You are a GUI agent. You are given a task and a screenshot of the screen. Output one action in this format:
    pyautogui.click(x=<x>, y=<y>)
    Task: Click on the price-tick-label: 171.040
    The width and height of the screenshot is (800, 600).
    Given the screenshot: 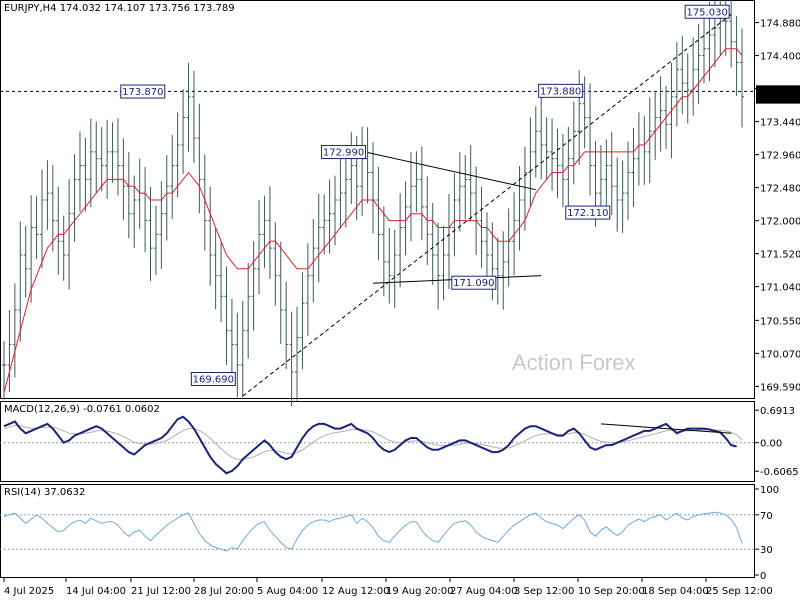 What is the action you would take?
    pyautogui.click(x=780, y=288)
    